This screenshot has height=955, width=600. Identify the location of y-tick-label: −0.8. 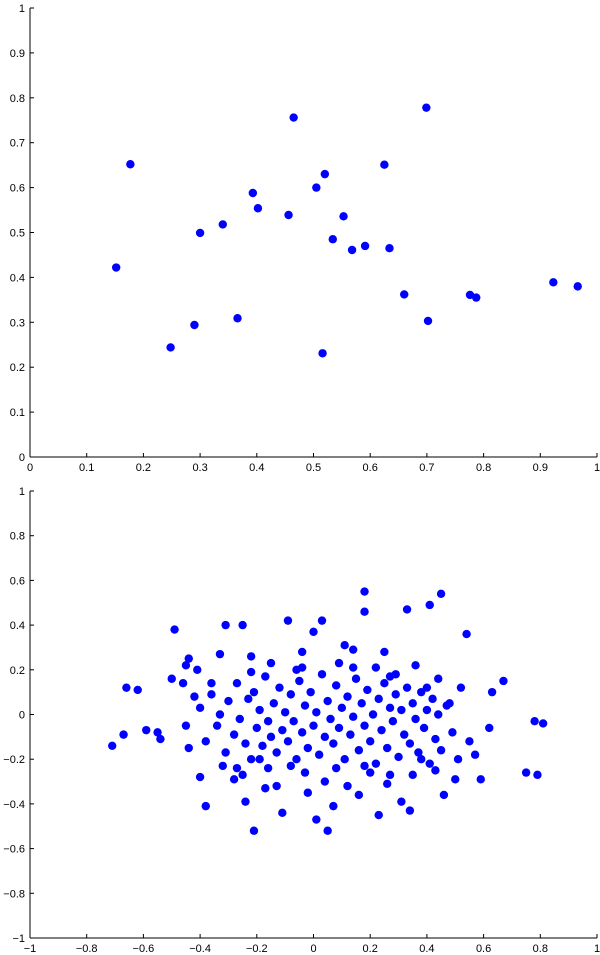
(14, 894).